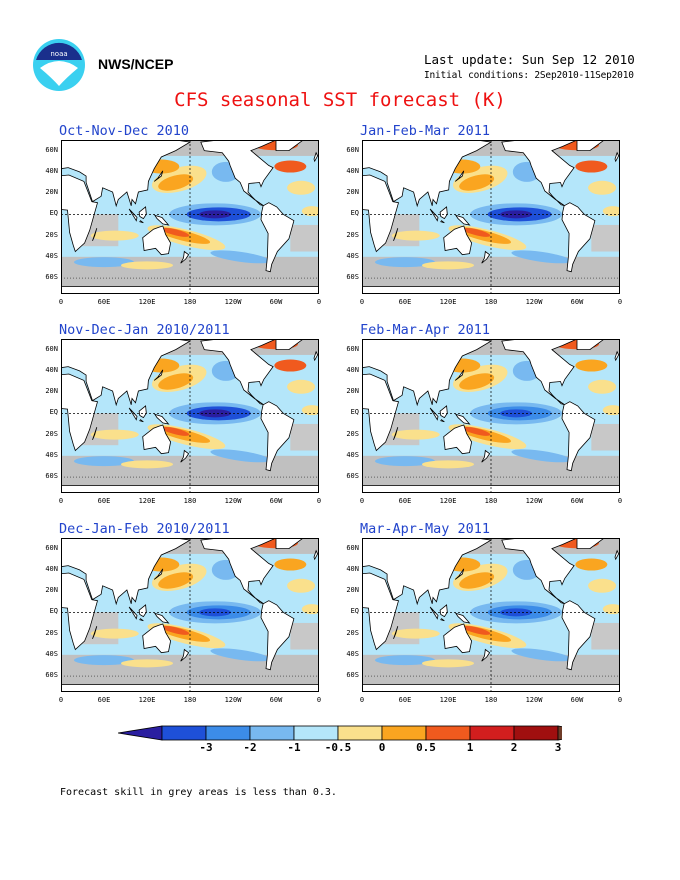 The width and height of the screenshot is (680, 880). Describe the element at coordinates (250, 747) in the screenshot. I see `color-bar-label: -2` at that location.